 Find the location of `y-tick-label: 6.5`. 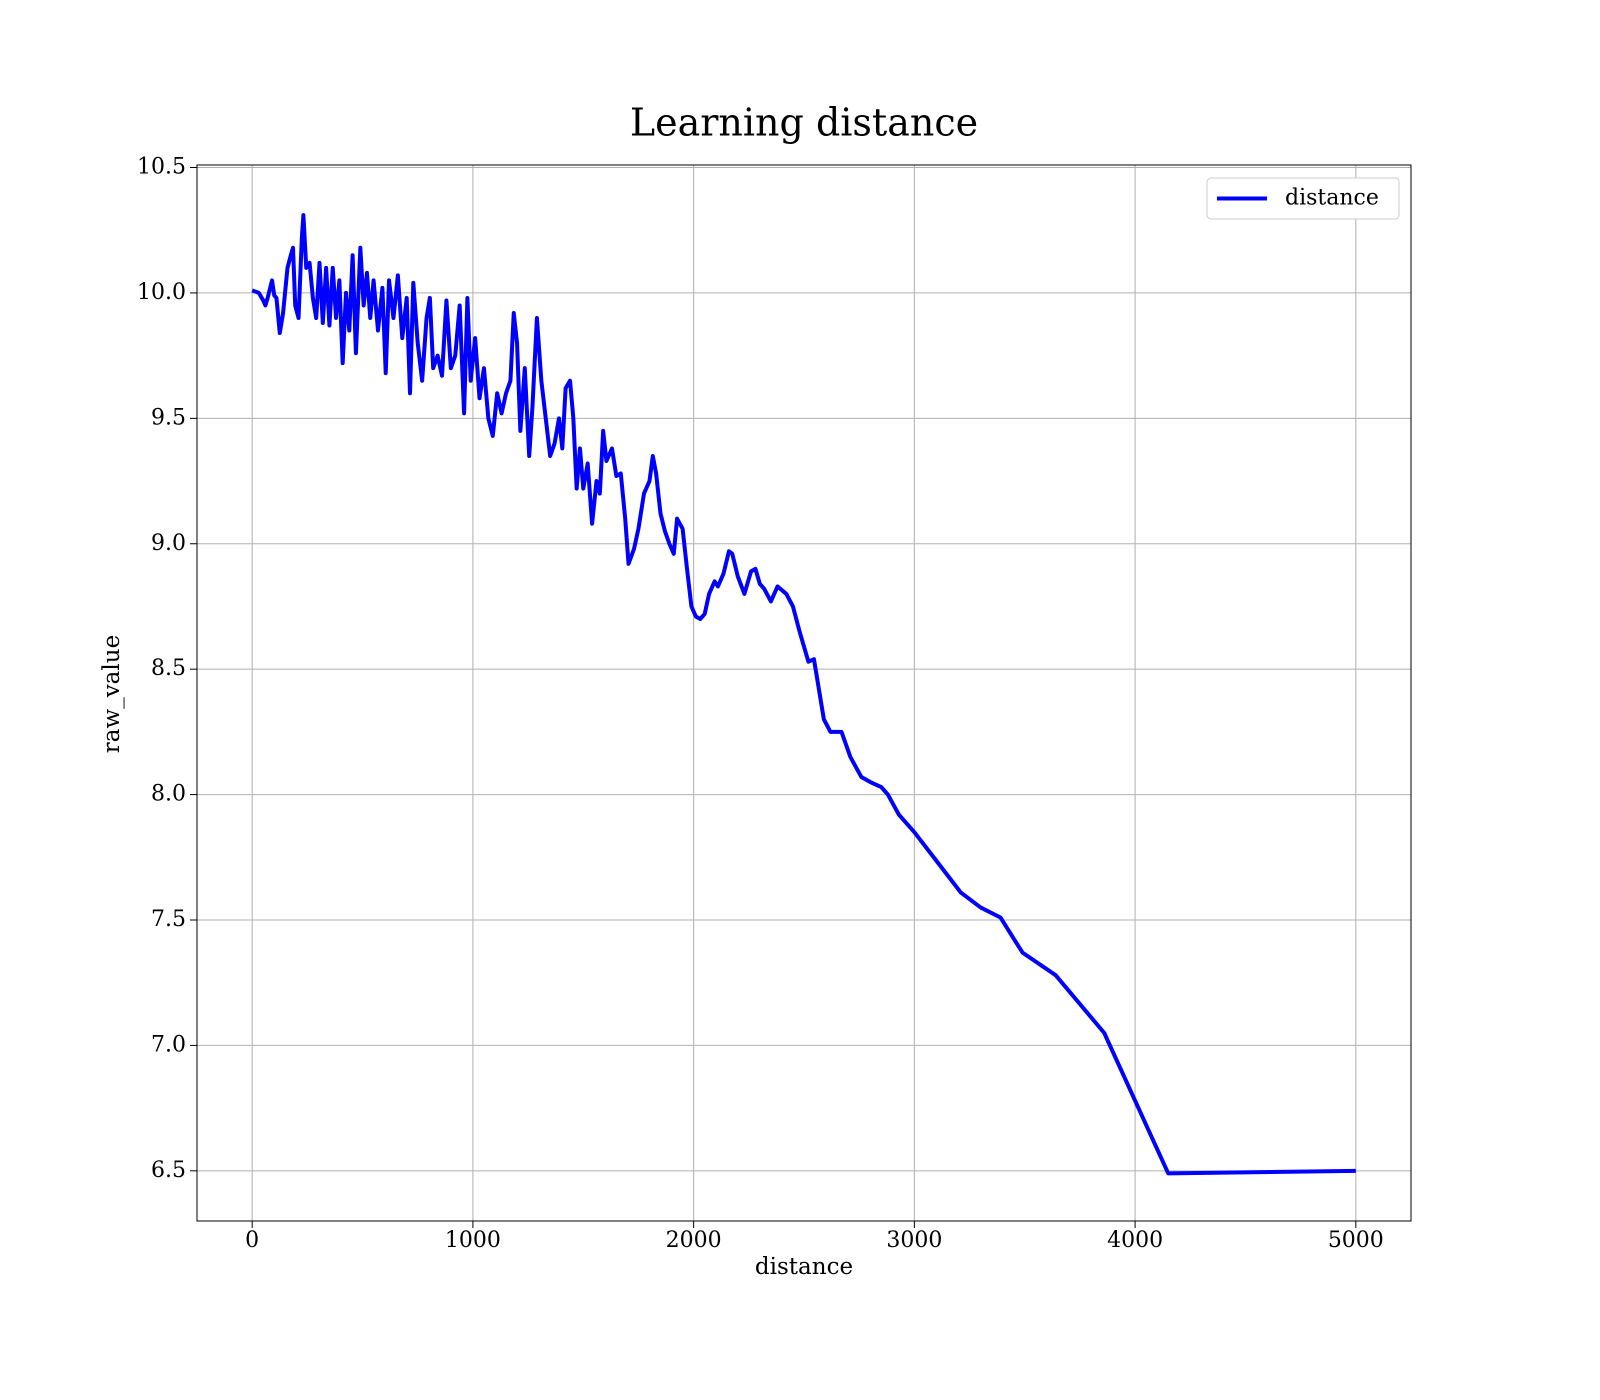

y-tick-label: 6.5 is located at coordinates (168, 1170).